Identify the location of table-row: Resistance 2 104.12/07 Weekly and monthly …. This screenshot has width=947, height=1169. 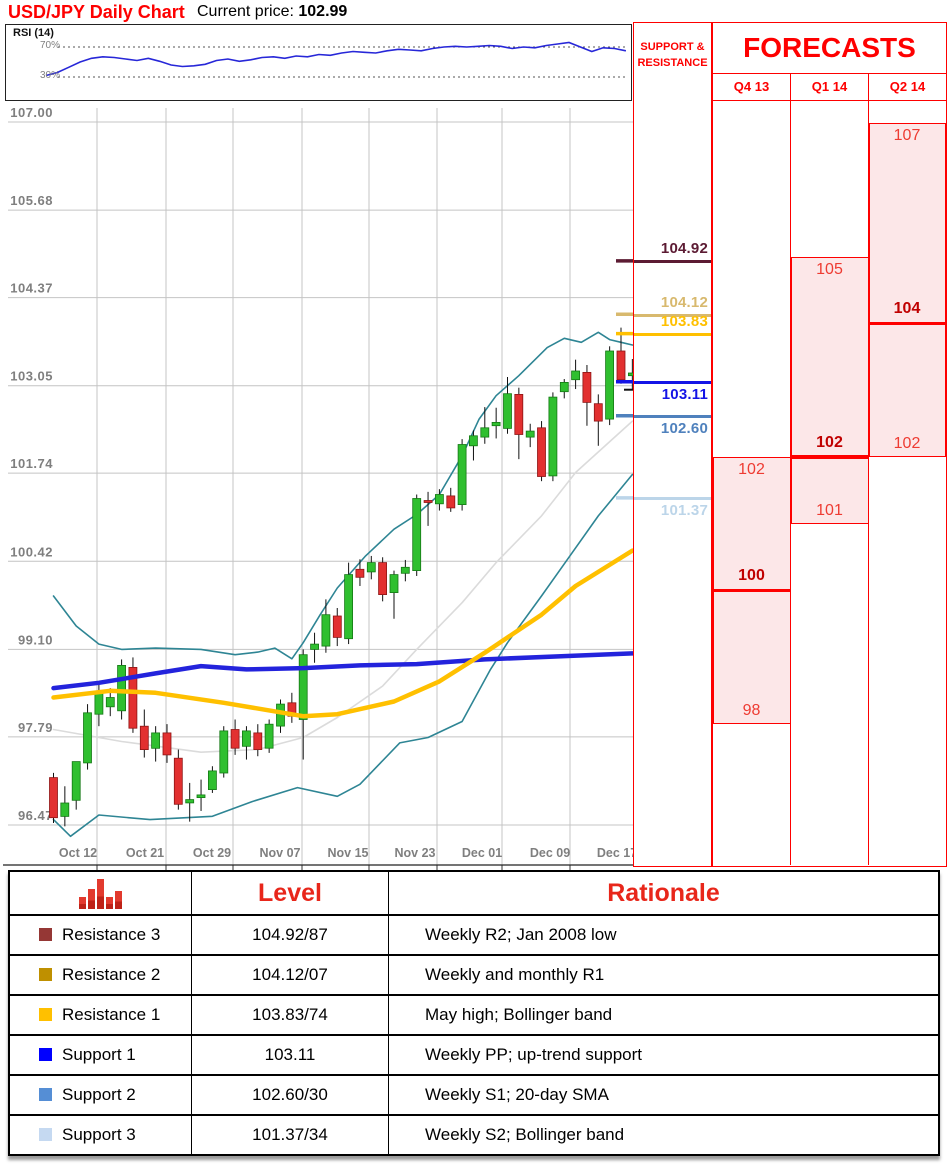
(474, 975).